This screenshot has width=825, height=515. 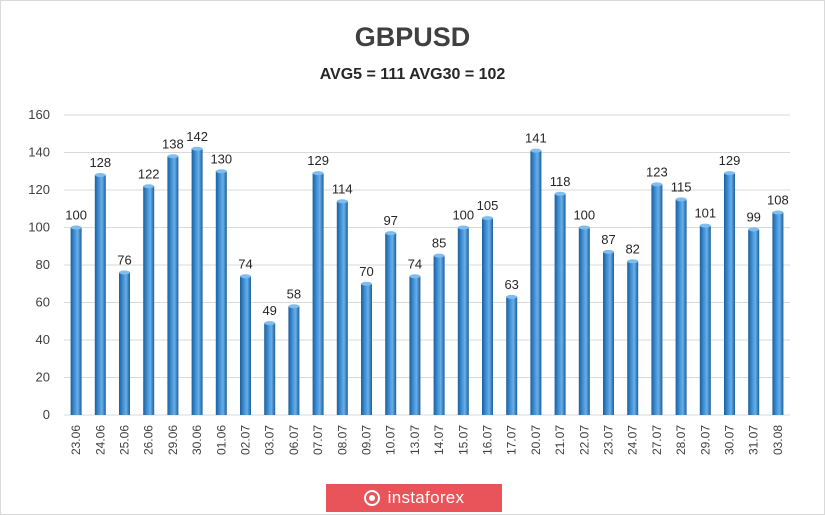 What do you see at coordinates (560, 440) in the screenshot?
I see `x-tick-label: 21.07` at bounding box center [560, 440].